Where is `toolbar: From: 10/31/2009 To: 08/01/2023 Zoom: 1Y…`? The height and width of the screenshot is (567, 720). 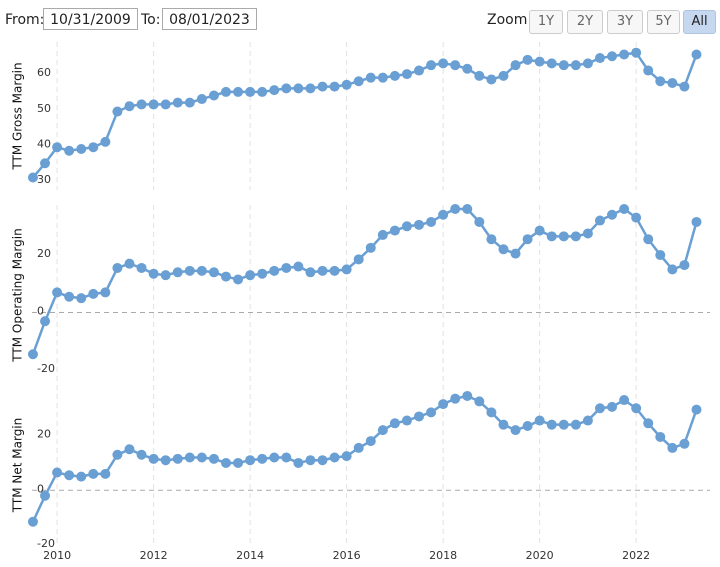 toolbar: From: 10/31/2009 To: 08/01/2023 Zoom: 1Y… is located at coordinates (360, 20).